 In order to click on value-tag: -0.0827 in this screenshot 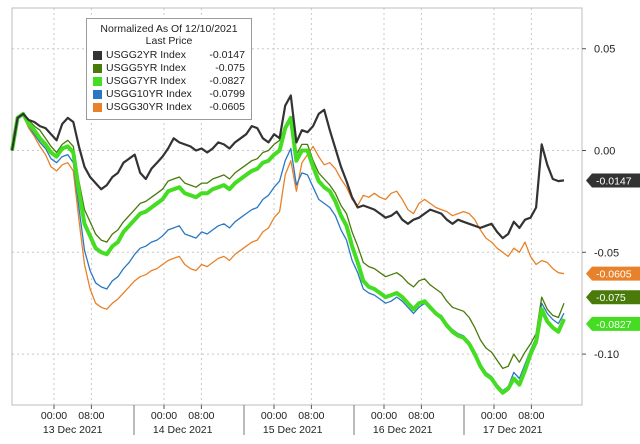, I will do `click(613, 323)`.